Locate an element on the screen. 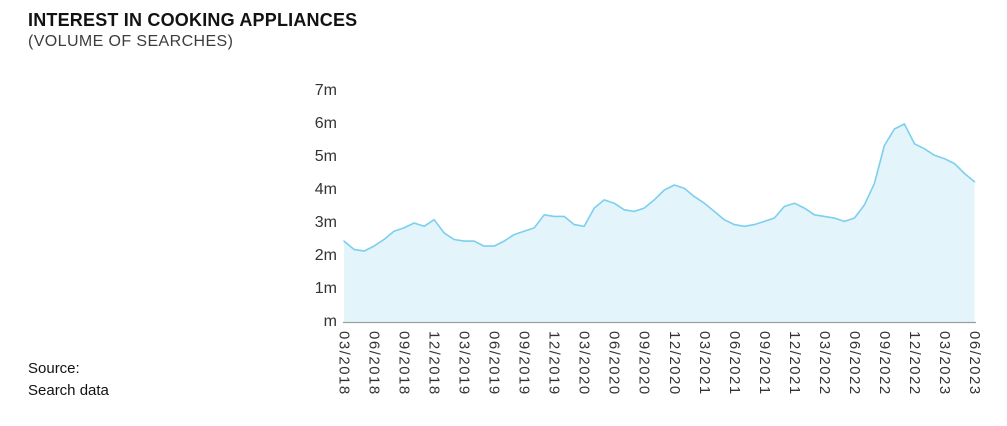  y-tick-label: m is located at coordinates (330, 321).